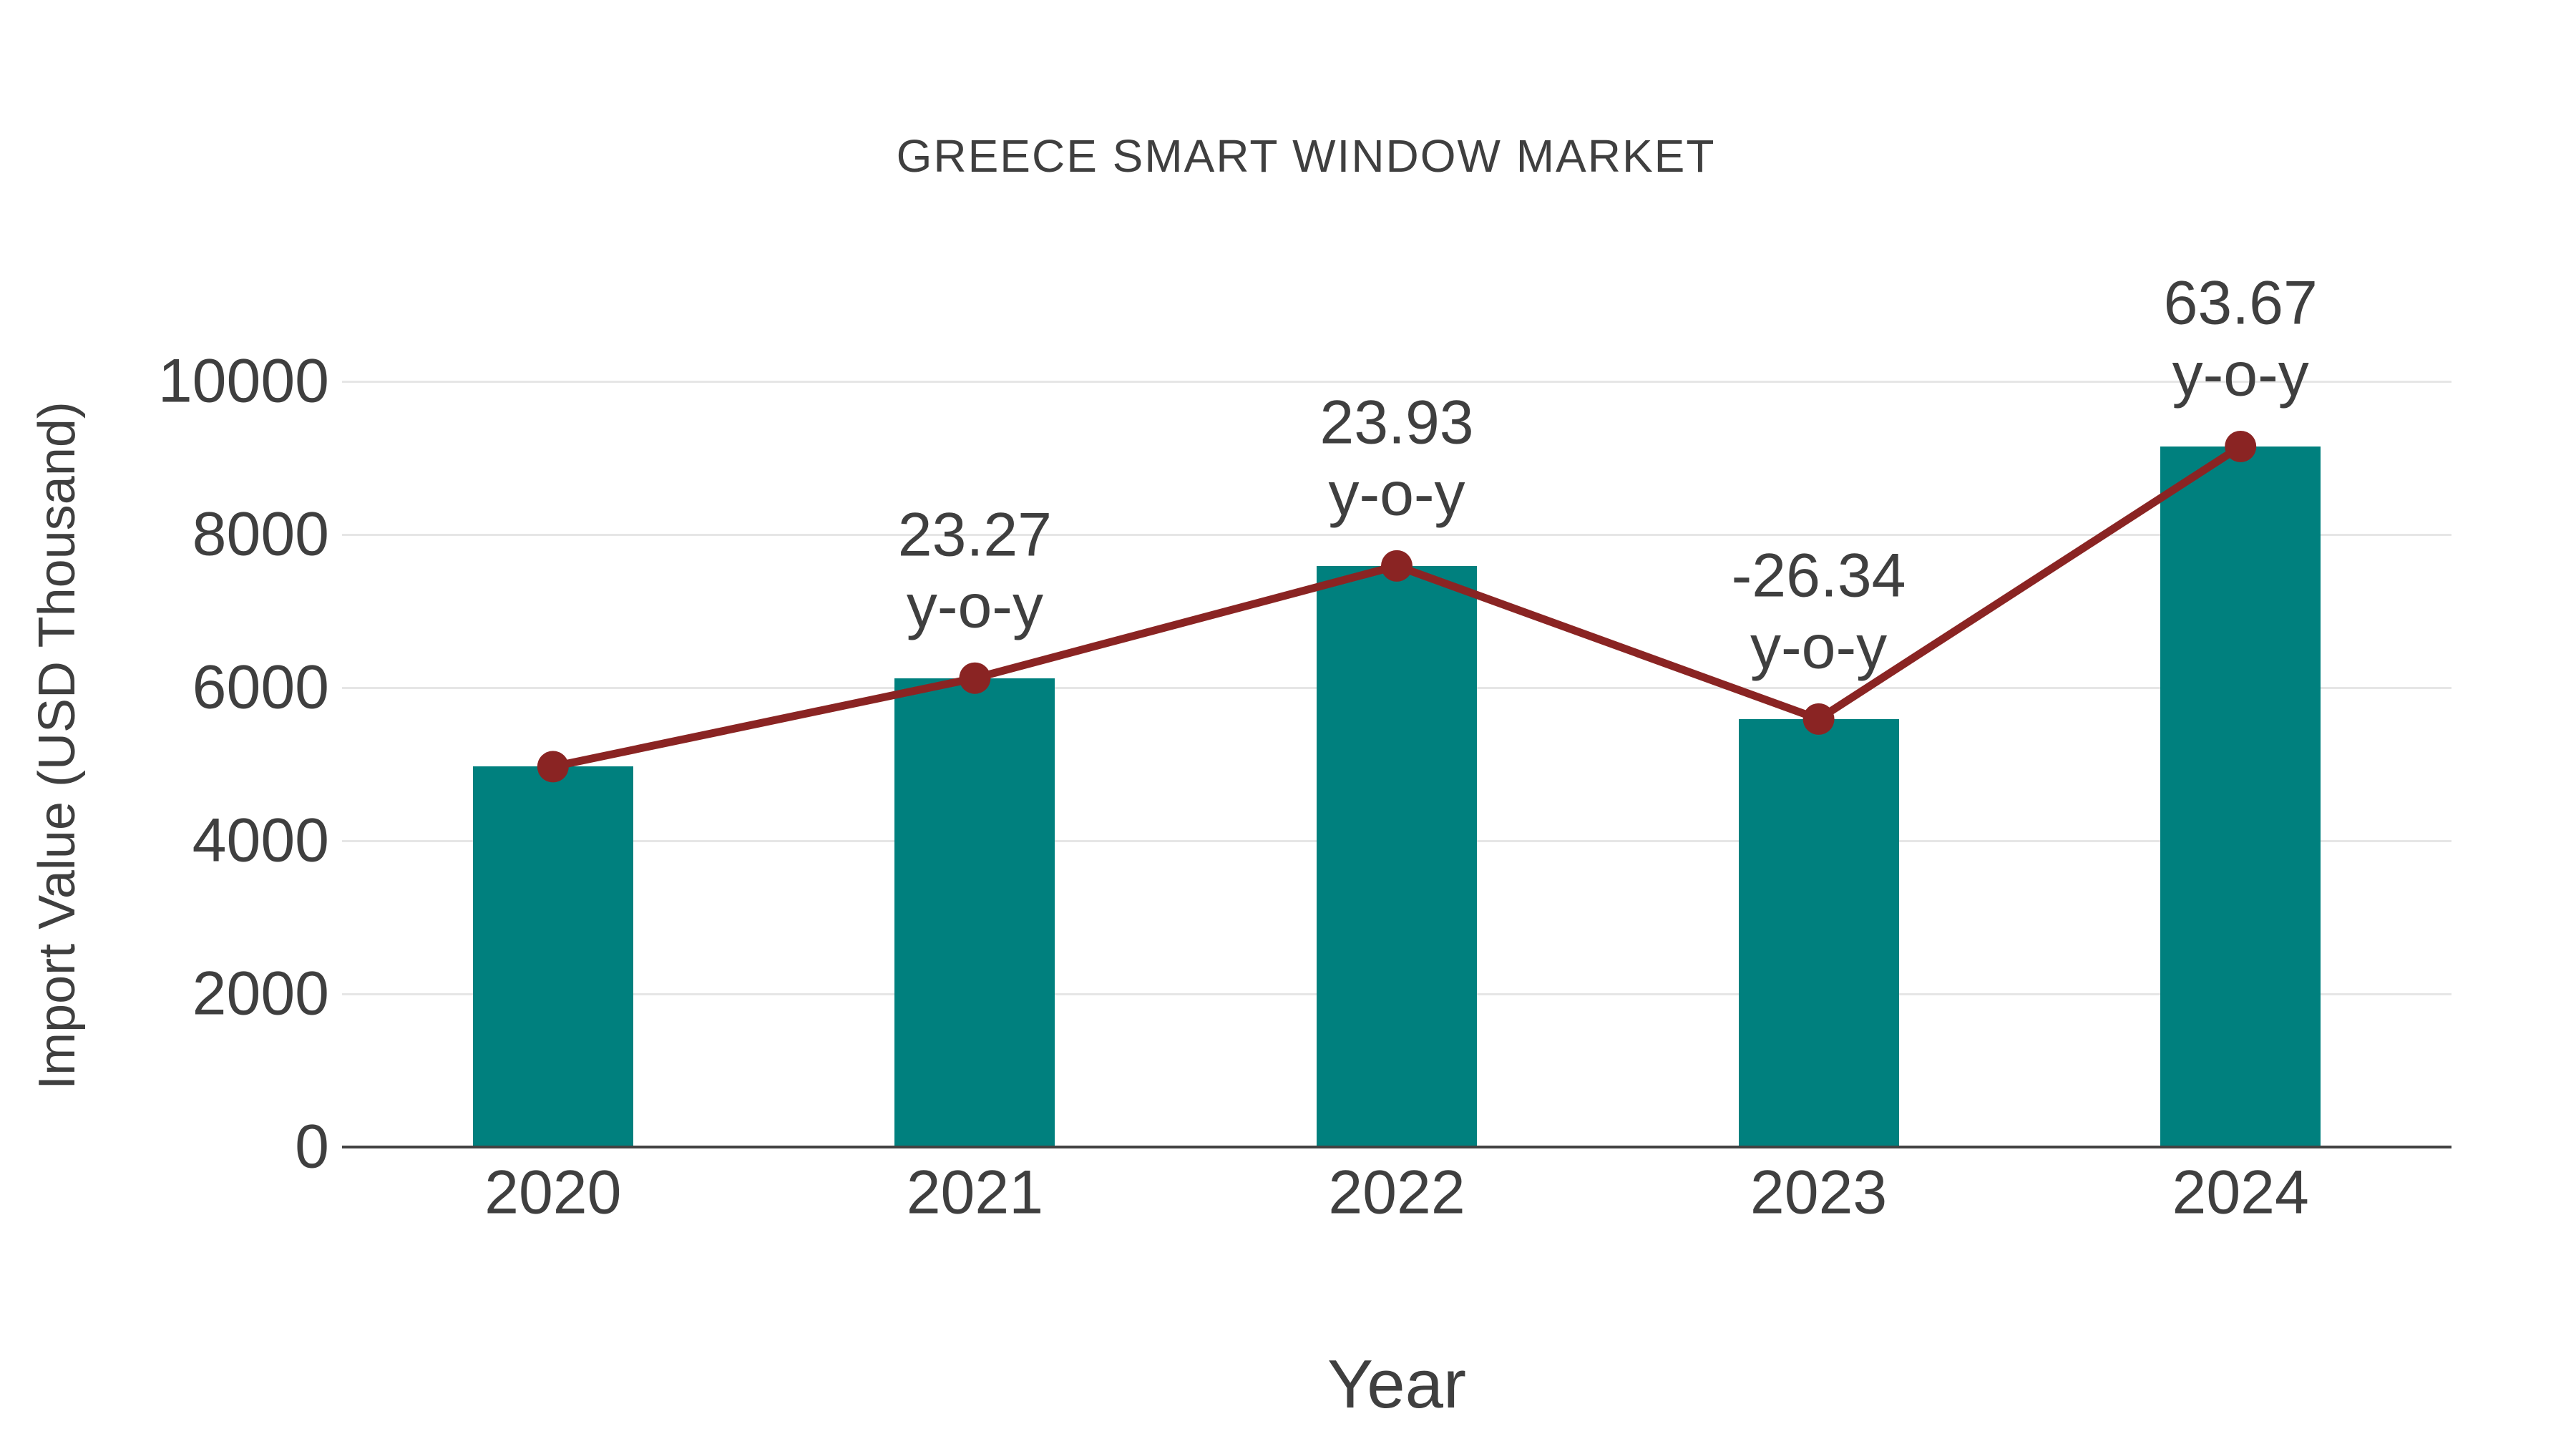 This screenshot has width=2576, height=1449. What do you see at coordinates (260, 841) in the screenshot?
I see `y-tick-label-4000: 4000` at bounding box center [260, 841].